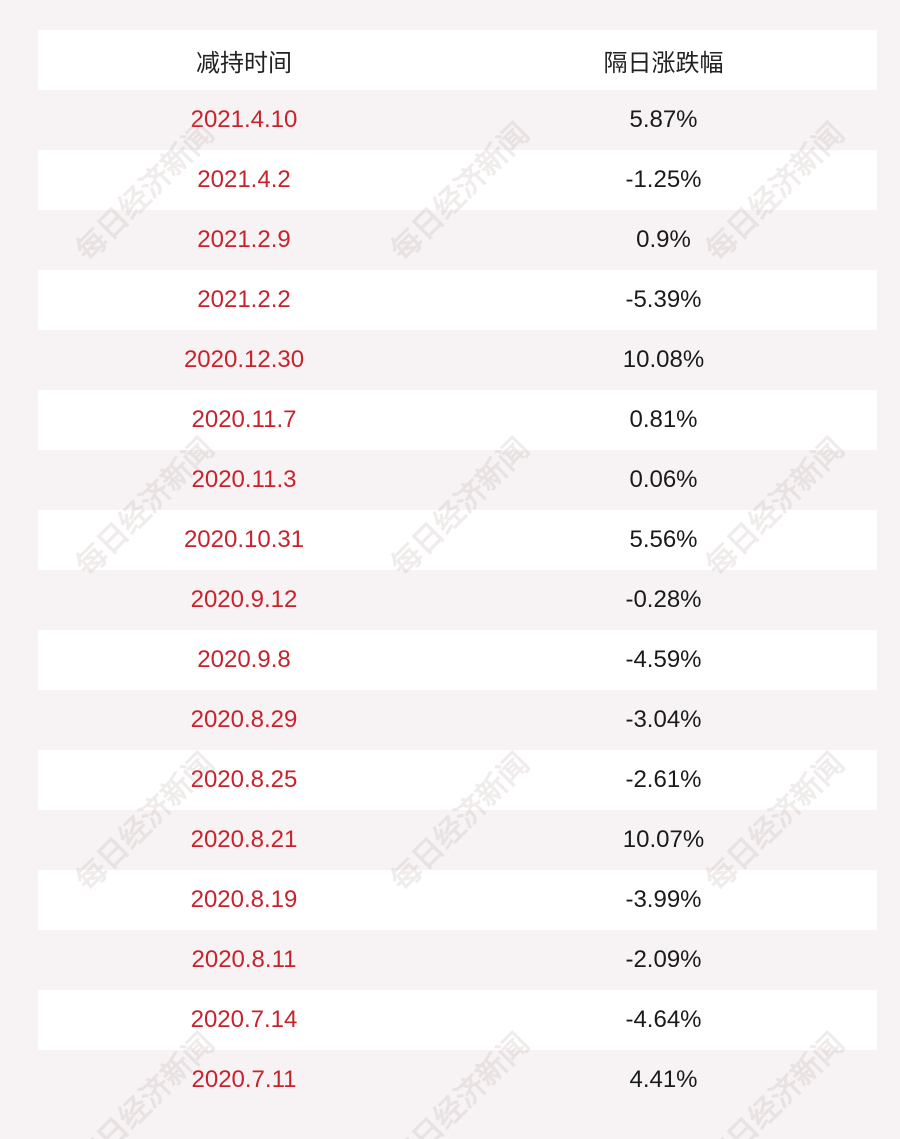 Image resolution: width=900 pixels, height=1139 pixels. What do you see at coordinates (244, 599) in the screenshot?
I see `row-date: 2020.9.12` at bounding box center [244, 599].